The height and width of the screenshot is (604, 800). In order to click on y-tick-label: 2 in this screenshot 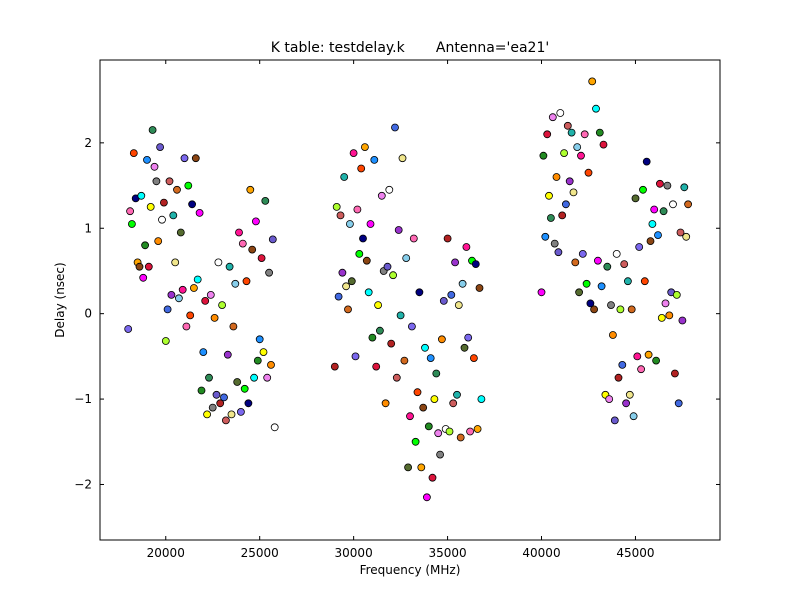, I will do `click(88, 143)`.